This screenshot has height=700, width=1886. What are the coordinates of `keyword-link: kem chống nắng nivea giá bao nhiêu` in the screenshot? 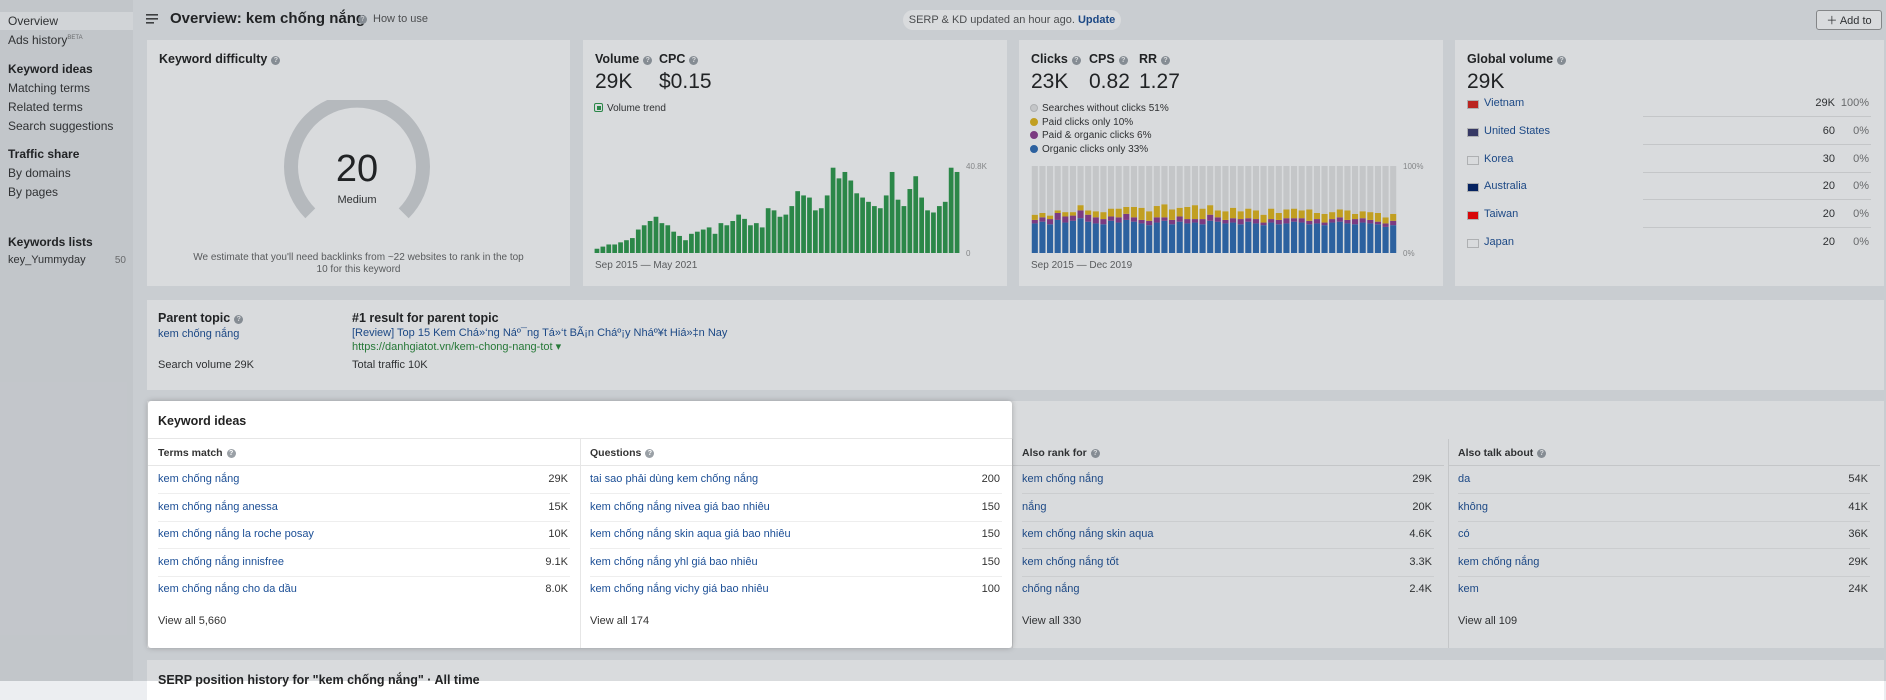 It's located at (680, 506).